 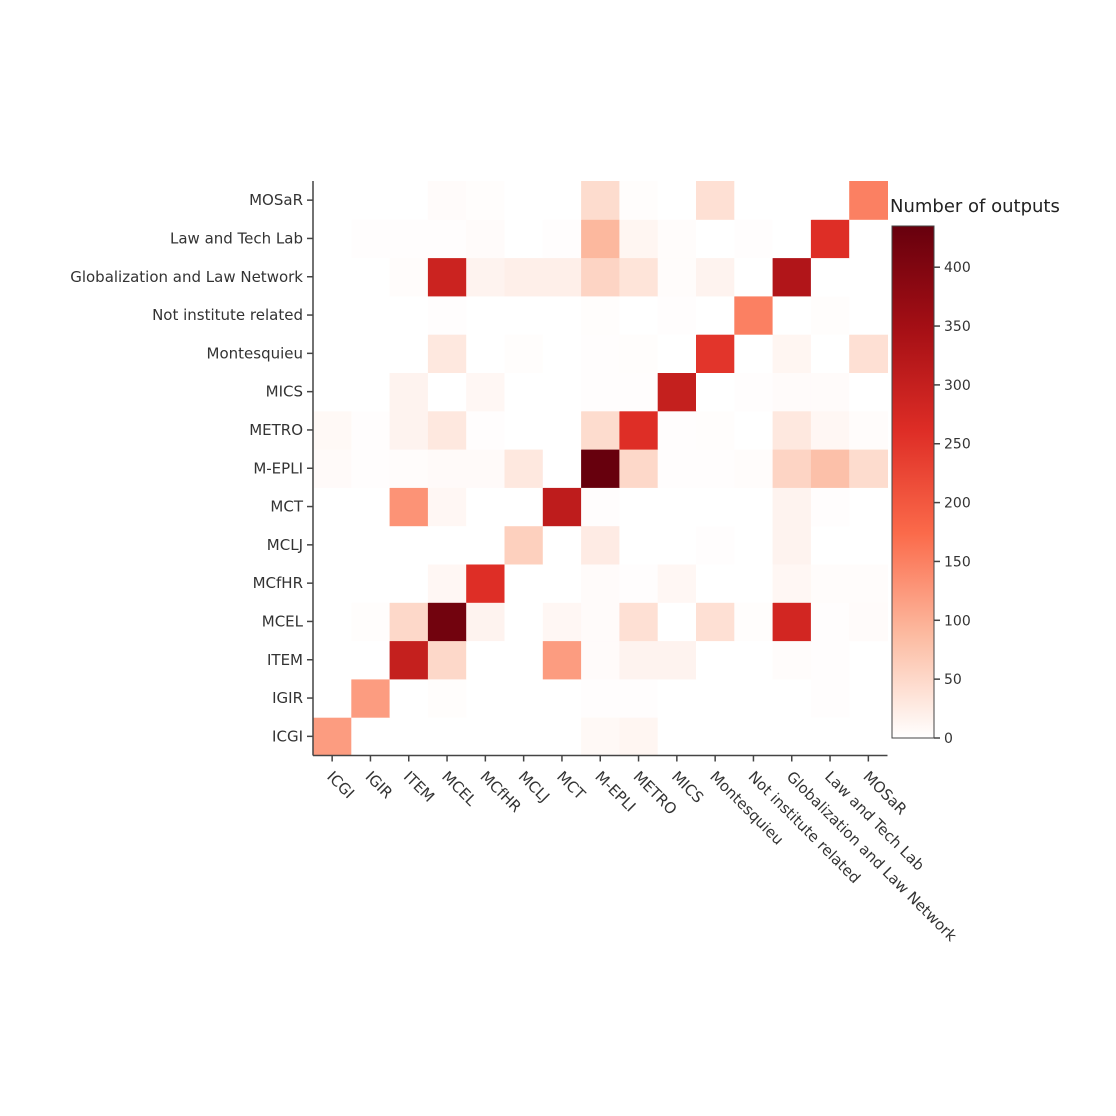 I want to click on y-tick-label: Not institute related, so click(x=227, y=315).